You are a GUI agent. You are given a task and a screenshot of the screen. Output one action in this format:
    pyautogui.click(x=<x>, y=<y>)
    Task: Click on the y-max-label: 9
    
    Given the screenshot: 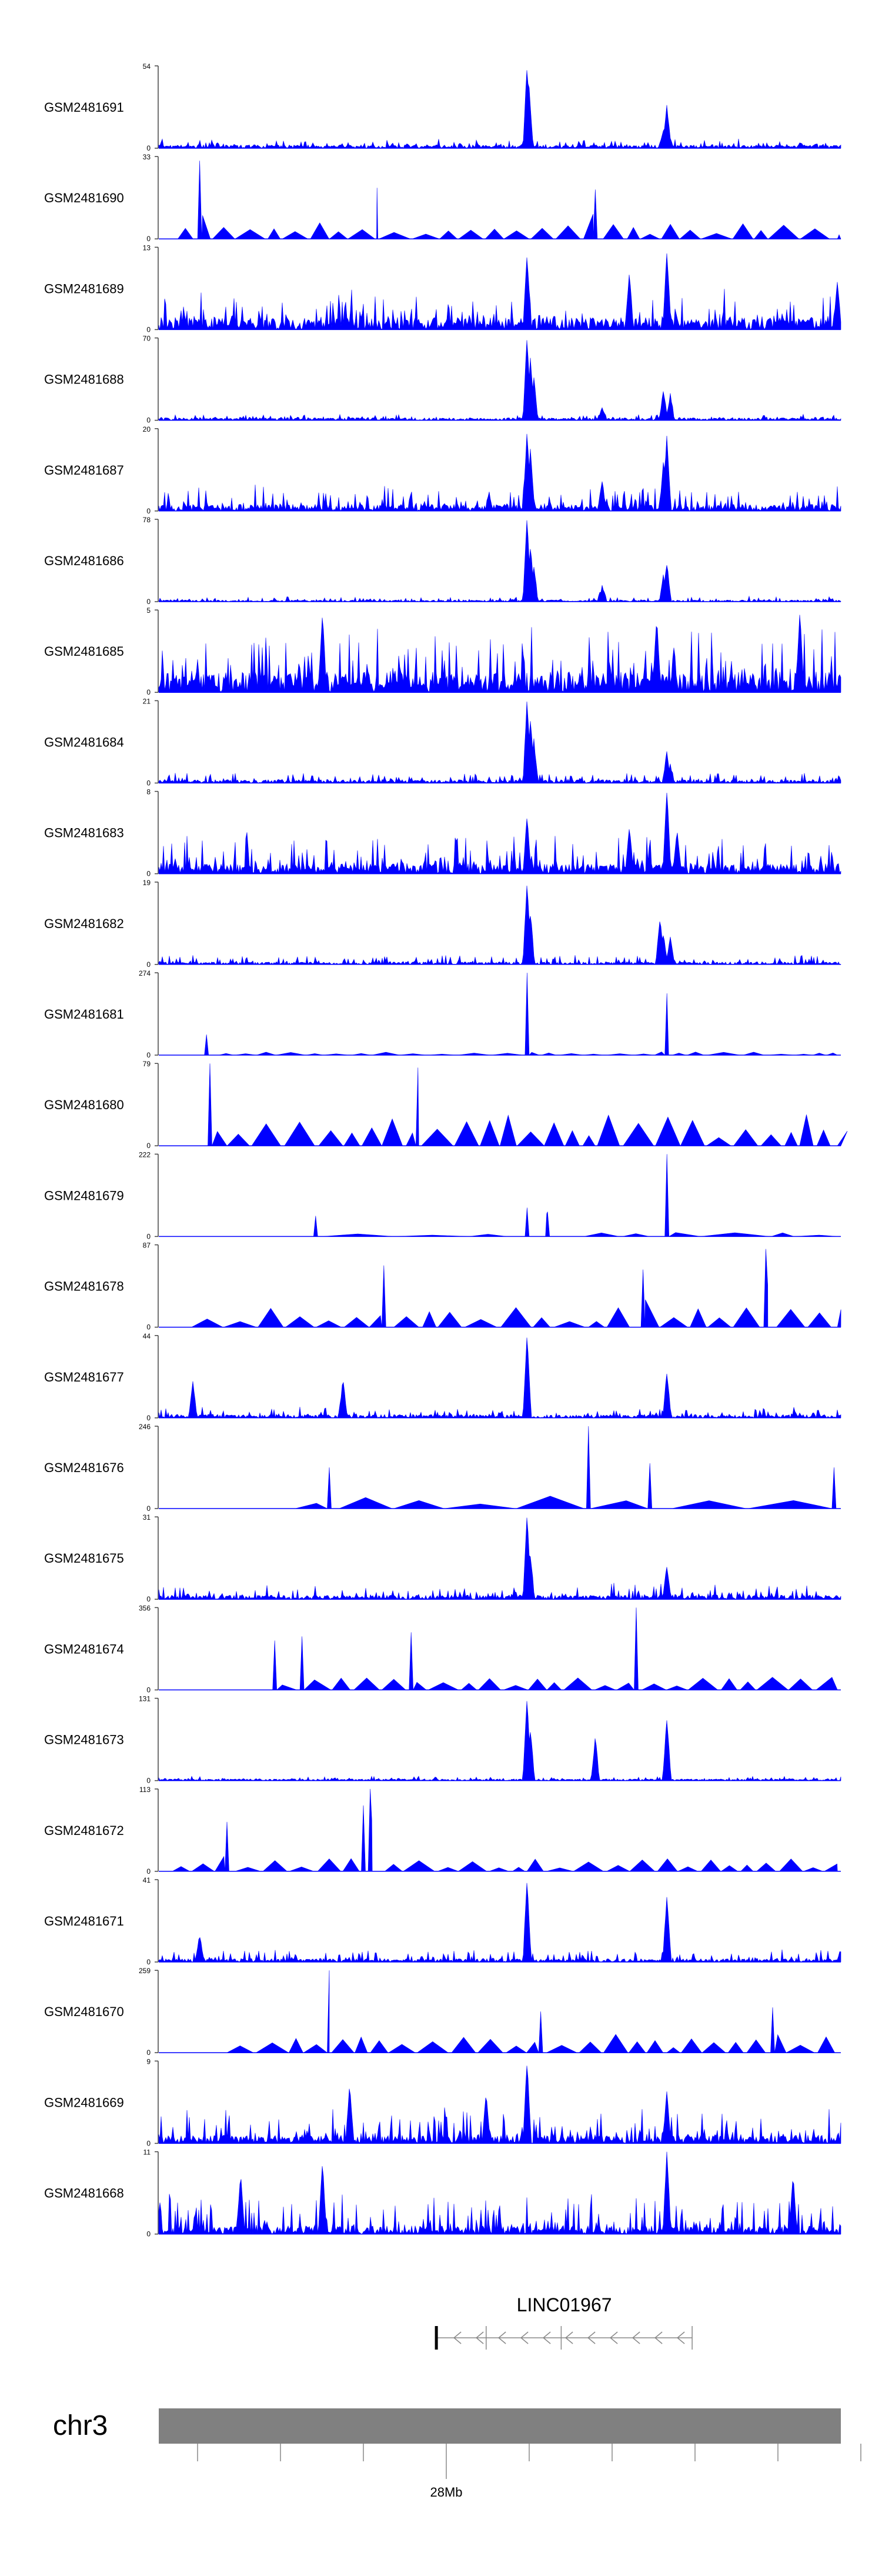 What is the action you would take?
    pyautogui.click(x=148, y=2061)
    